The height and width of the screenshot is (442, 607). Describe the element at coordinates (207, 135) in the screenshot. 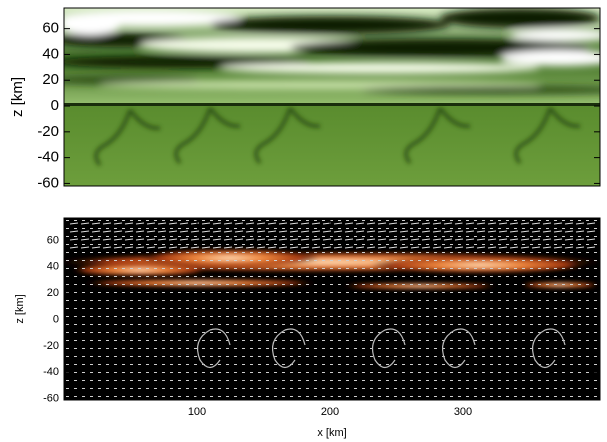

I see `swirl` at that location.